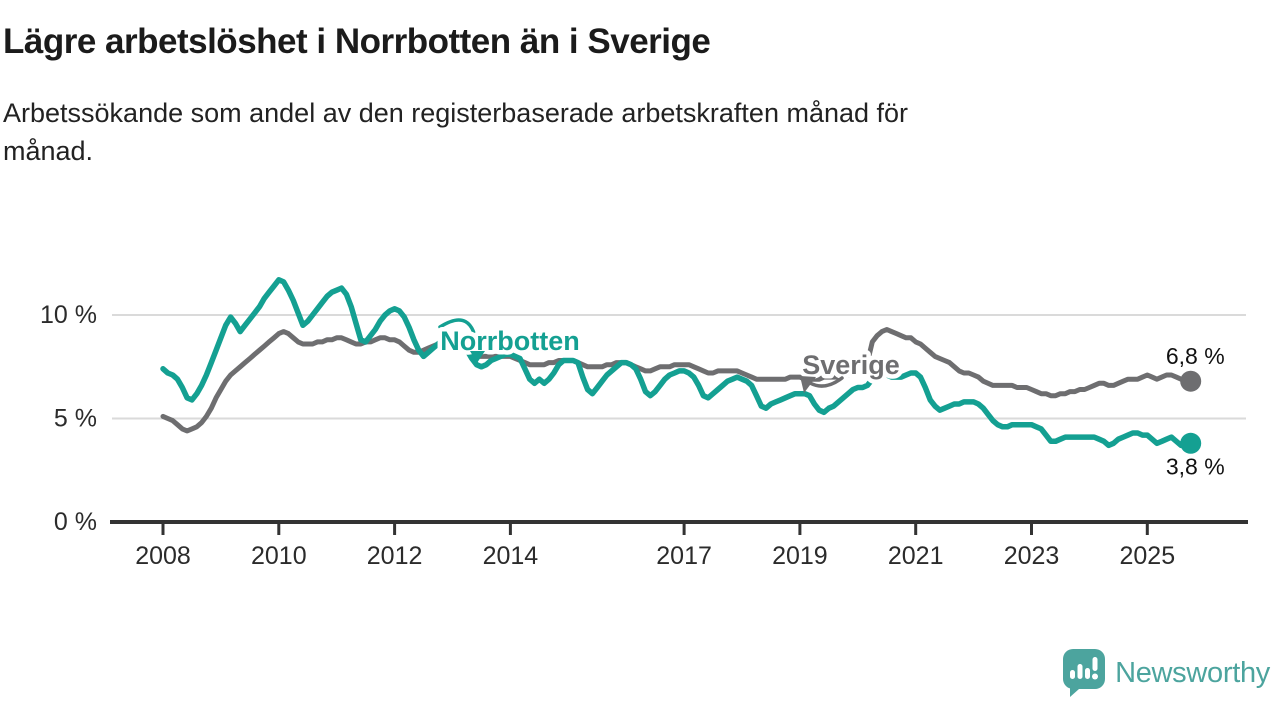  Describe the element at coordinates (808, 384) in the screenshot. I see `sverige-arrowhead-icon` at that location.